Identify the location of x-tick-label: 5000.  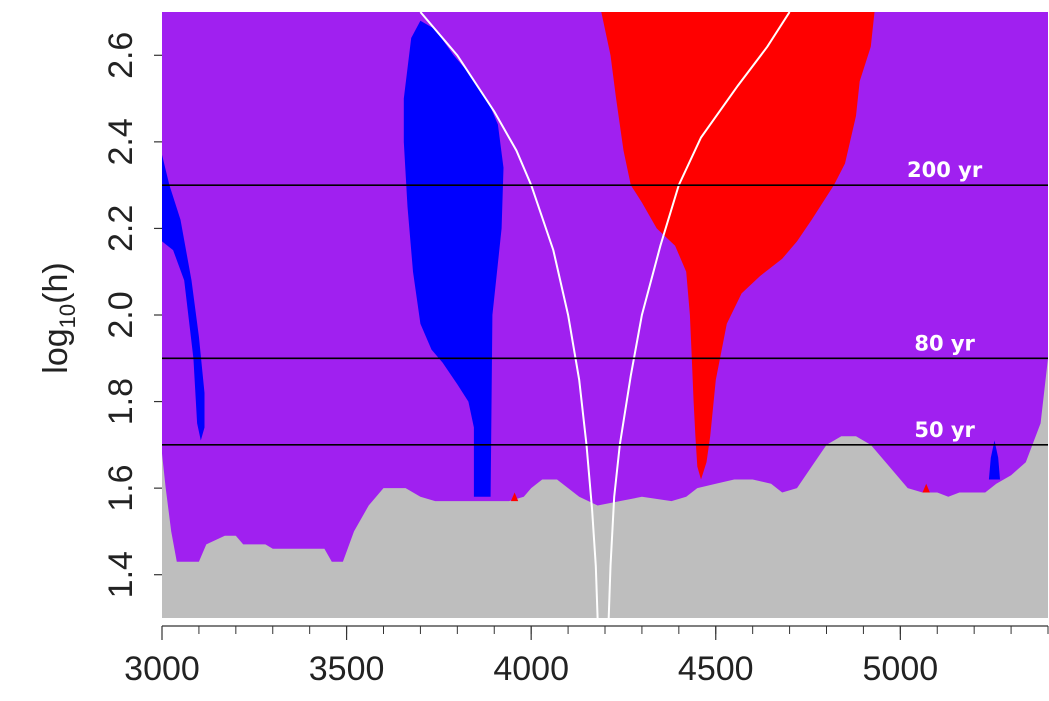
(901, 669).